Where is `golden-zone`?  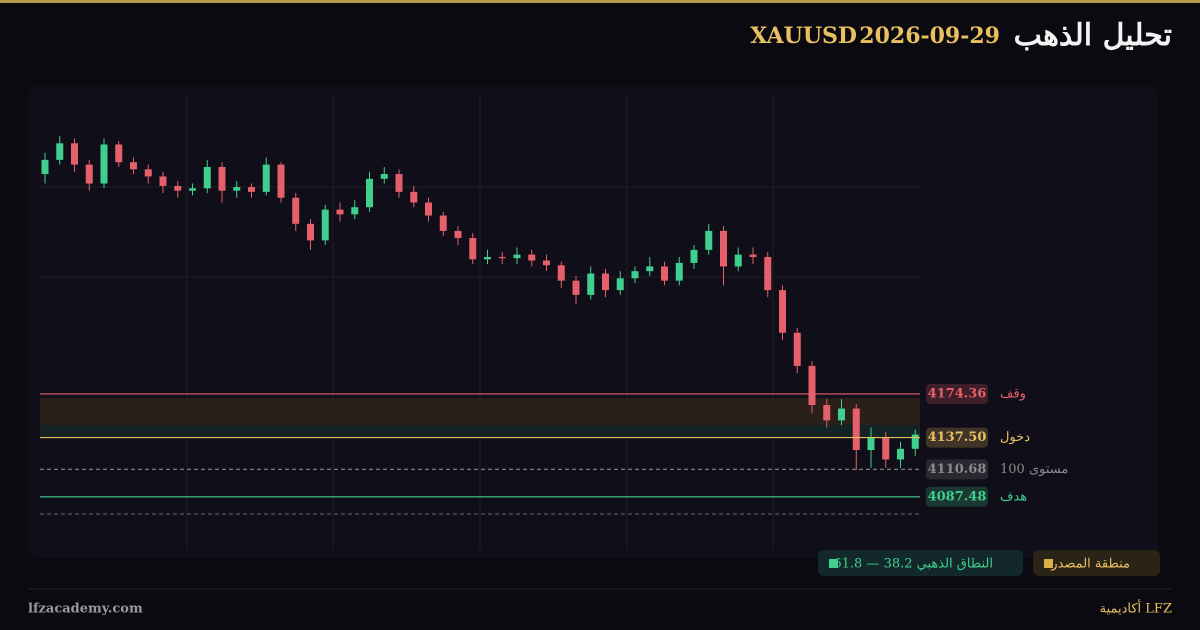
golden-zone is located at coordinates (480, 431).